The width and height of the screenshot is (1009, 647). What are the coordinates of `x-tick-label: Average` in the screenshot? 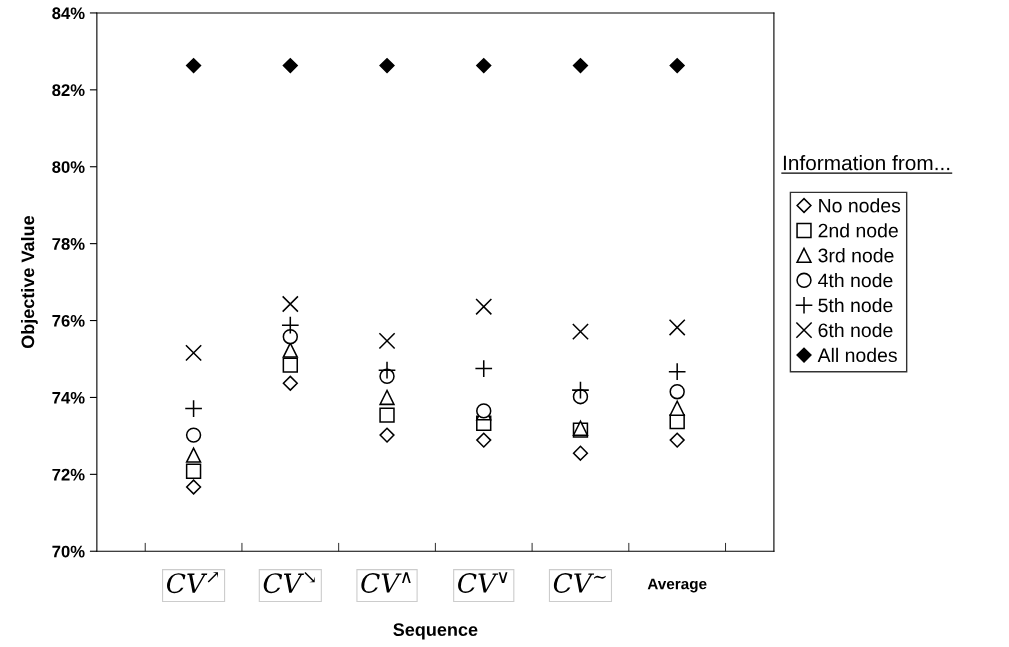 It's located at (677, 585).